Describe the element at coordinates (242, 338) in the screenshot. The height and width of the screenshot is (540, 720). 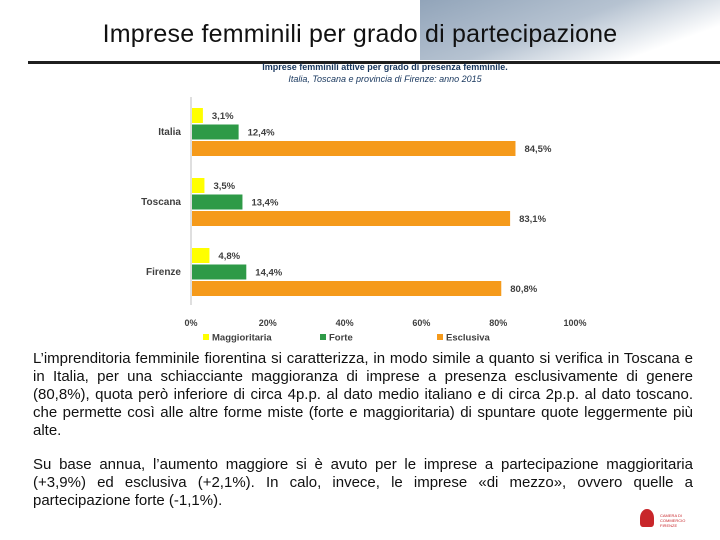
I see `legend-entry: Maggioritaria` at that location.